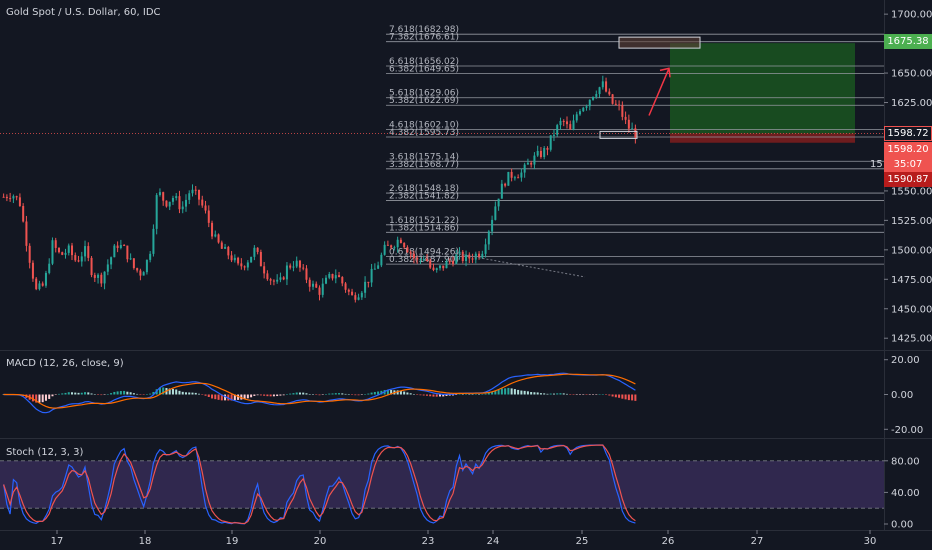  I want to click on price-tick-label: 1500.00, so click(911, 250).